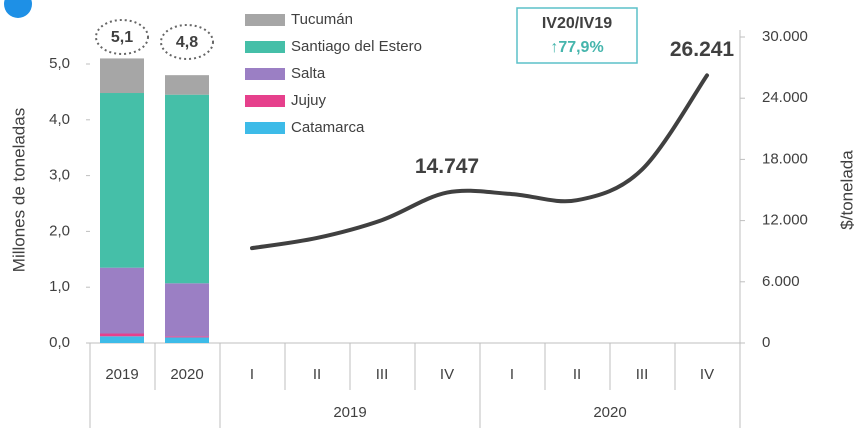  What do you see at coordinates (349, 412) in the screenshot?
I see `group-label: 2019` at bounding box center [349, 412].